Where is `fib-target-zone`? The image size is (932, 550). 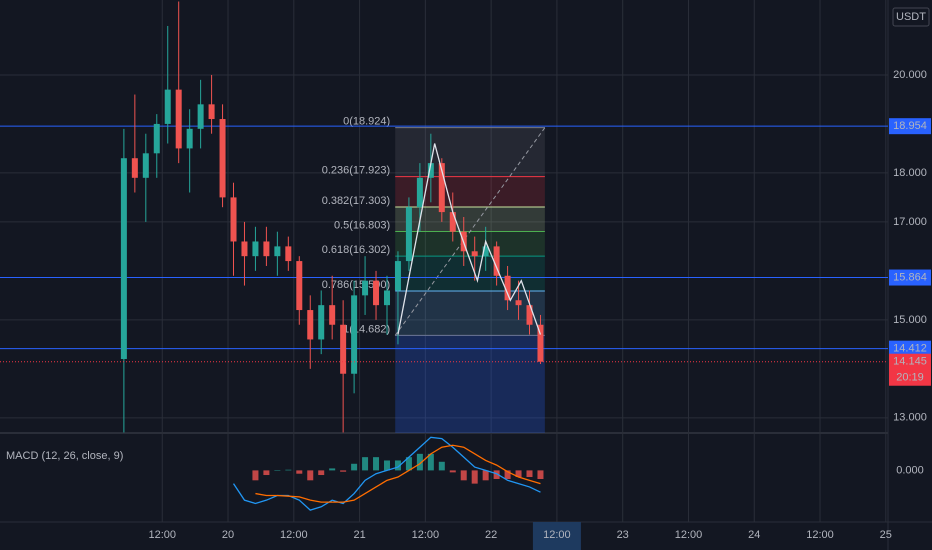
fib-target-zone is located at coordinates (470, 384).